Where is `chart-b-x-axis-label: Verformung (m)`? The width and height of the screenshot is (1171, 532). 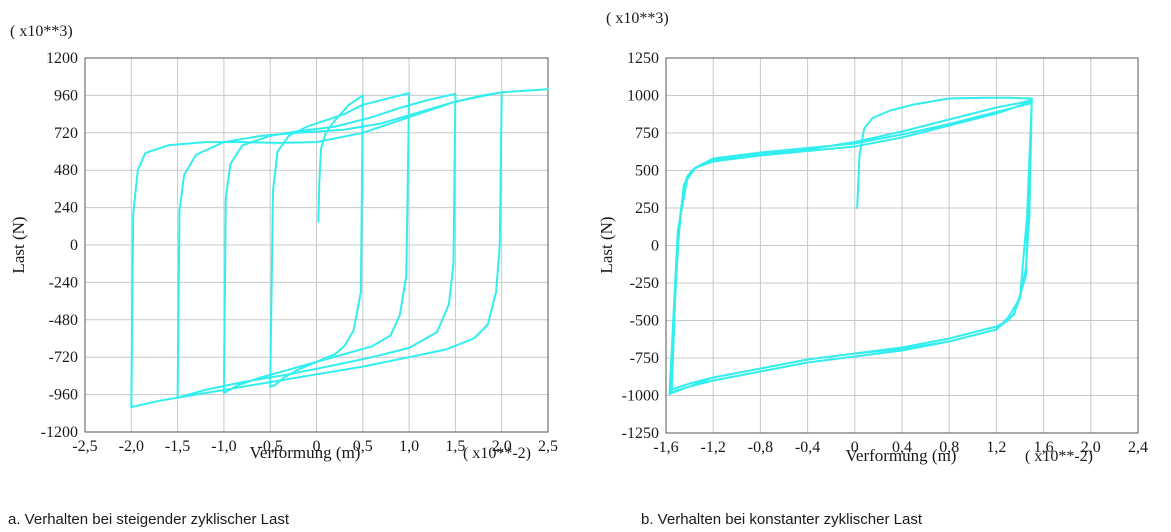 chart-b-x-axis-label: Verformung (m) is located at coordinates (901, 455).